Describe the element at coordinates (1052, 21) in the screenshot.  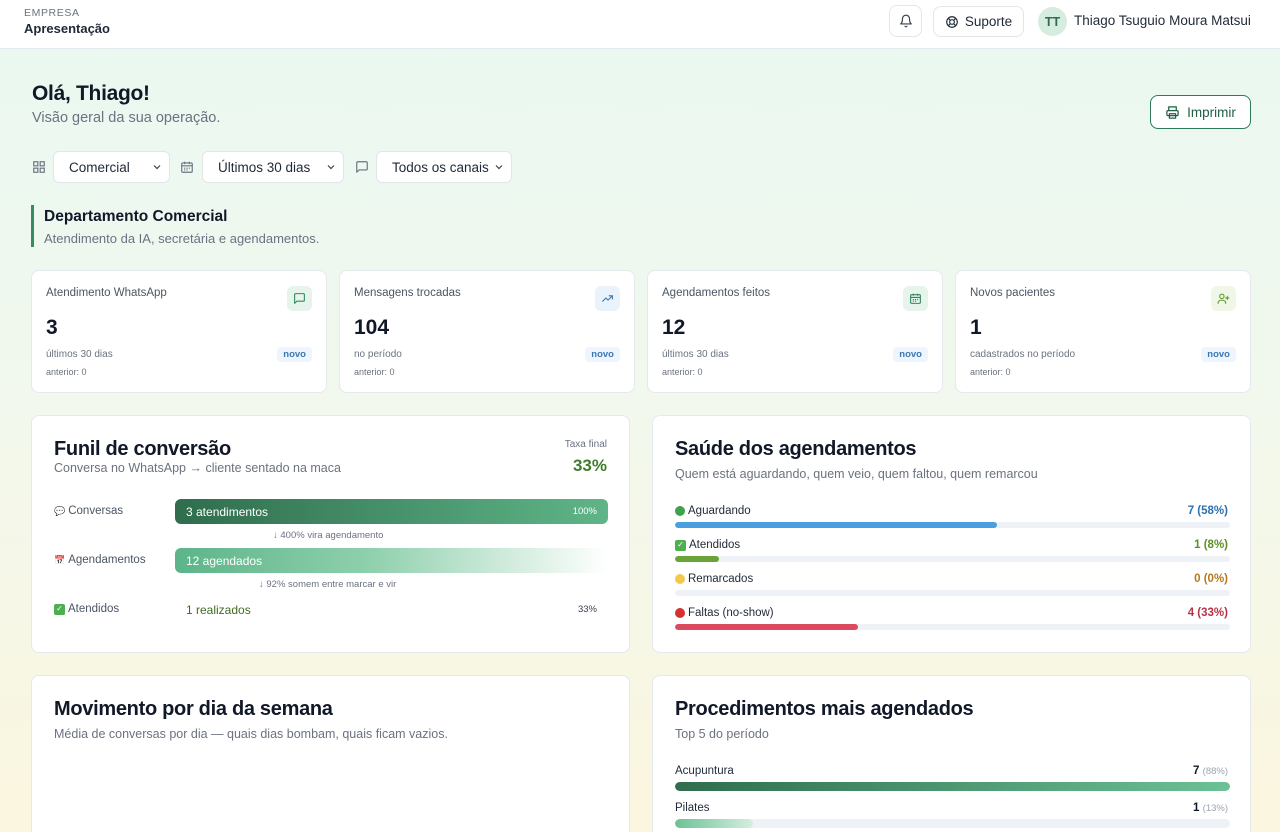
I see `avatar: TT` at that location.